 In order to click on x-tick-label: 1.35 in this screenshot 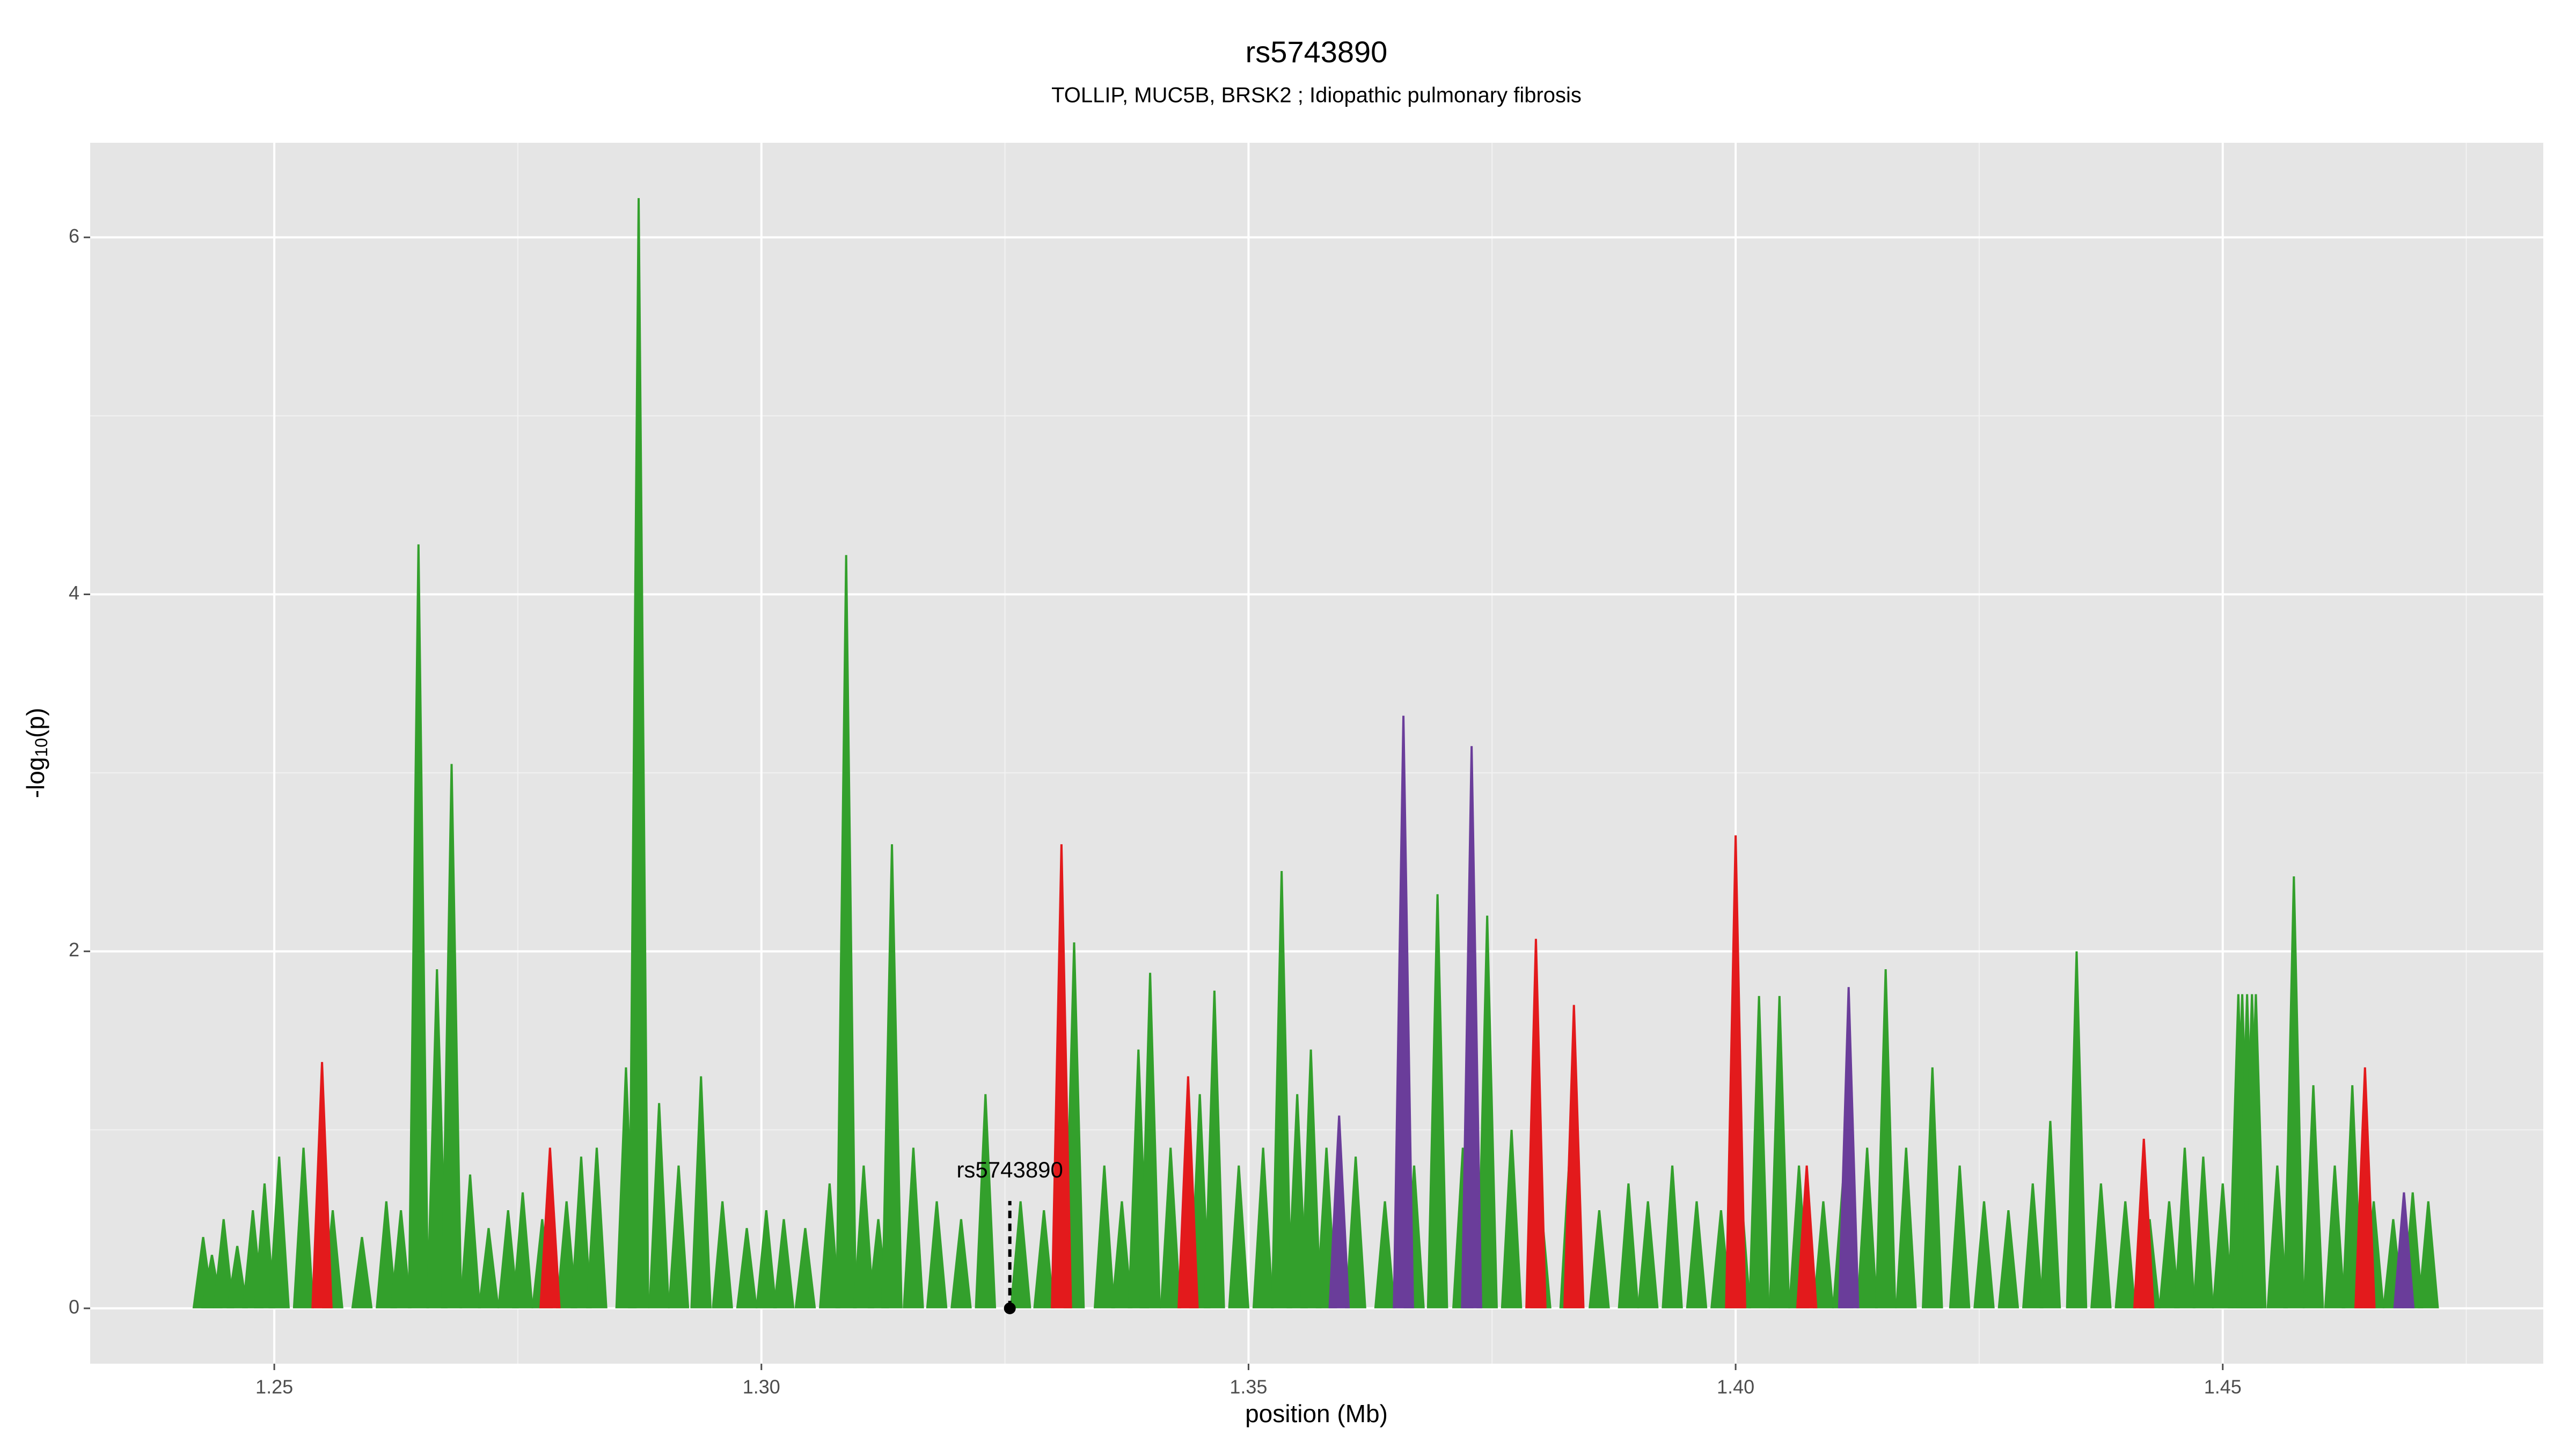, I will do `click(1248, 1387)`.